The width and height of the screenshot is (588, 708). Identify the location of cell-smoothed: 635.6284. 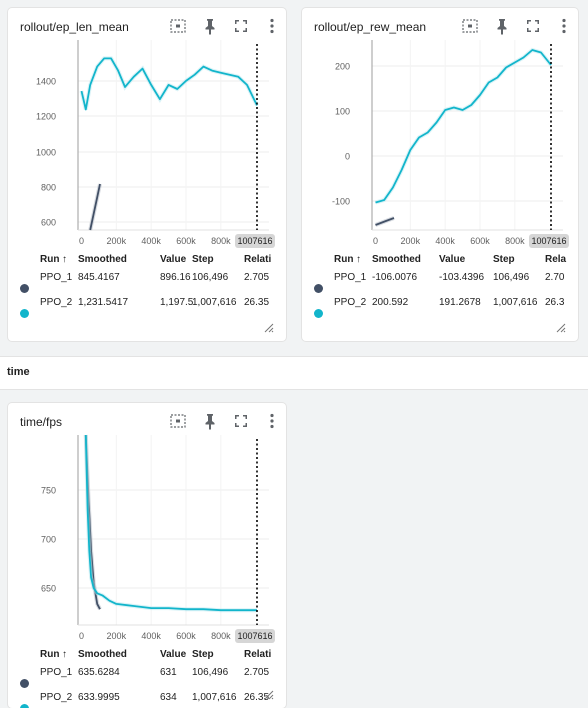
(99, 672).